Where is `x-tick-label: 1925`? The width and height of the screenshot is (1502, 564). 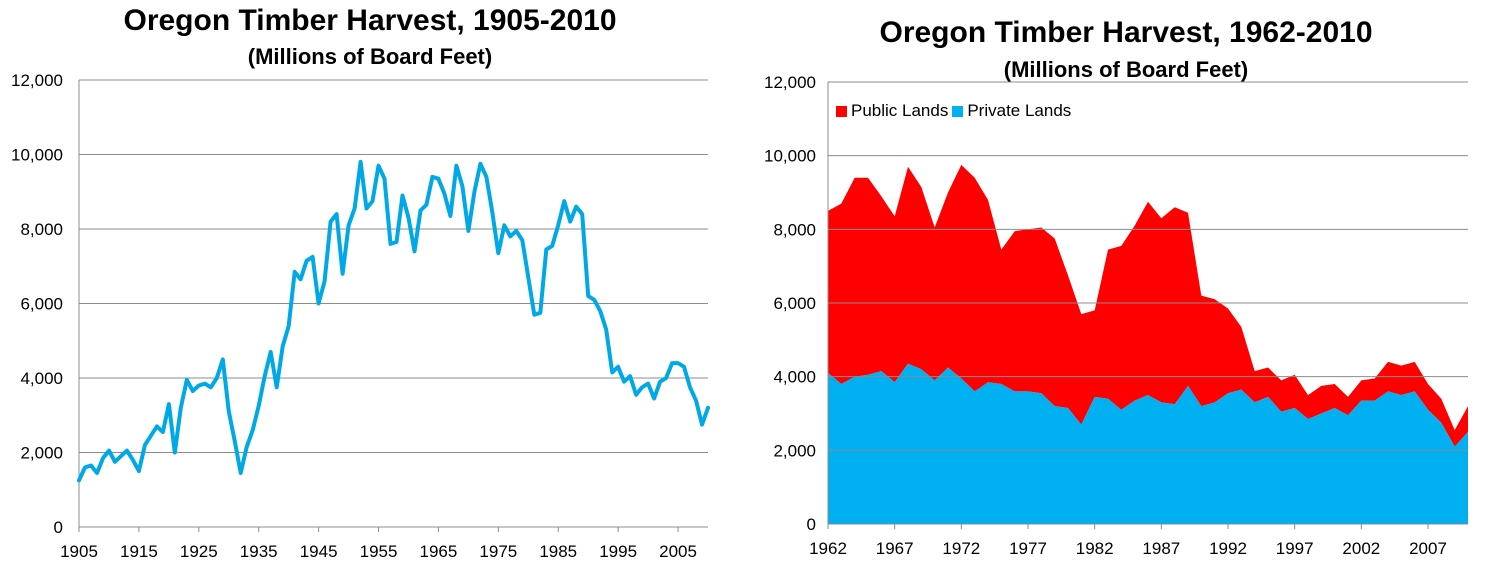 x-tick-label: 1925 is located at coordinates (199, 551).